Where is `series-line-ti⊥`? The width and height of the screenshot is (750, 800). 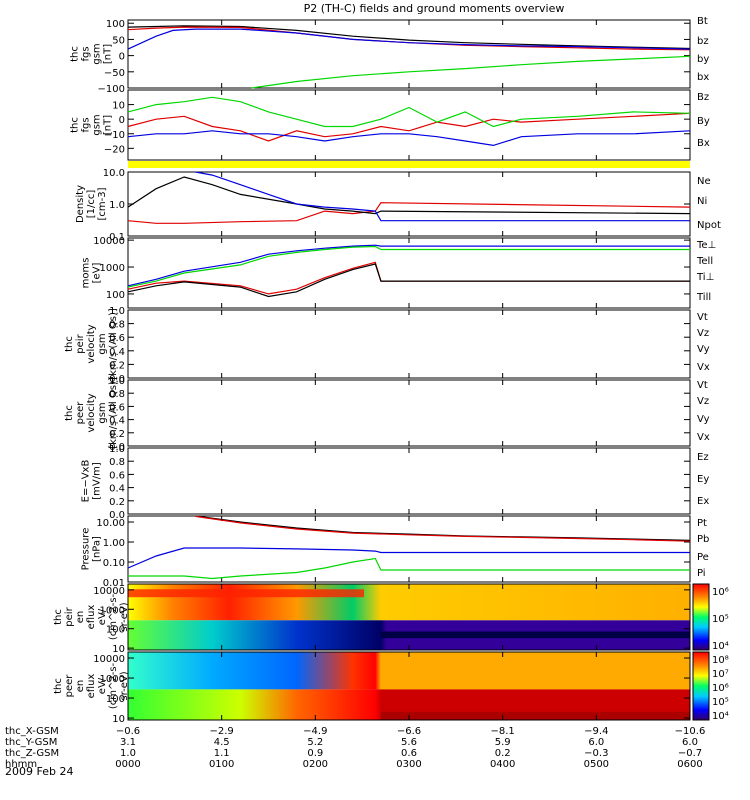 series-line-ti⊥ is located at coordinates (408, 265).